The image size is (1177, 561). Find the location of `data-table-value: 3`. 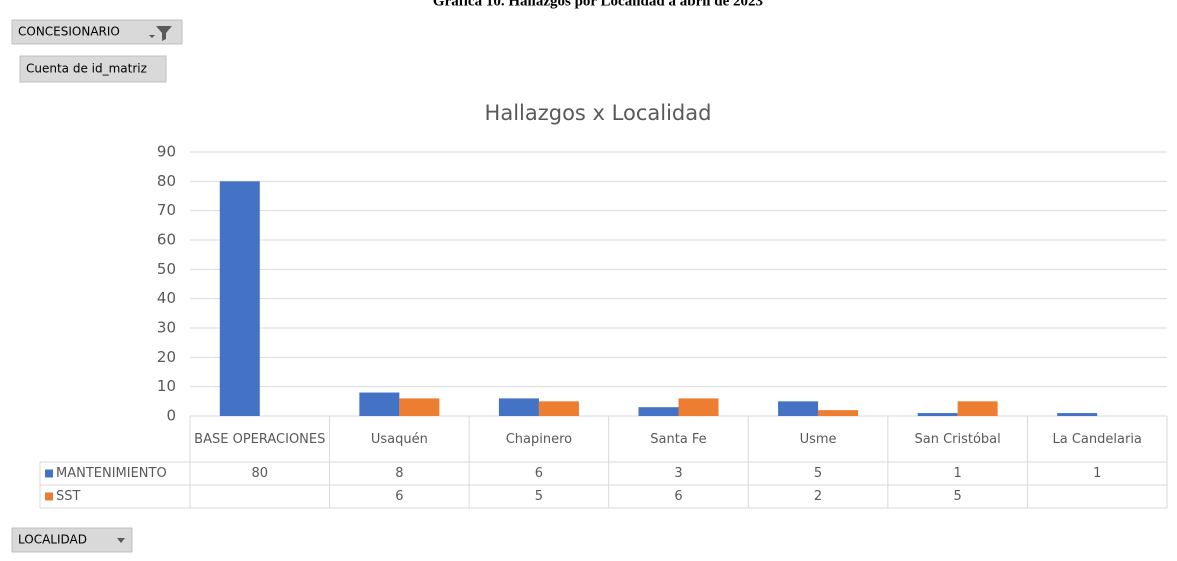

data-table-value: 3 is located at coordinates (678, 473).